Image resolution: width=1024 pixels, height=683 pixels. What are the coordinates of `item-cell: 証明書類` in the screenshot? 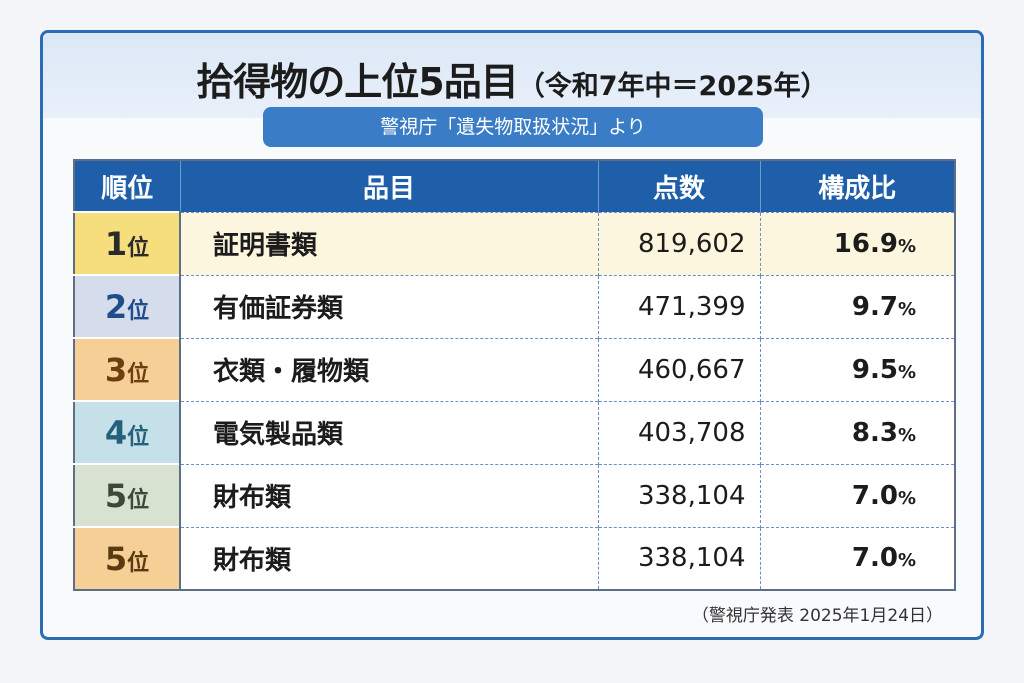 It's located at (389, 243).